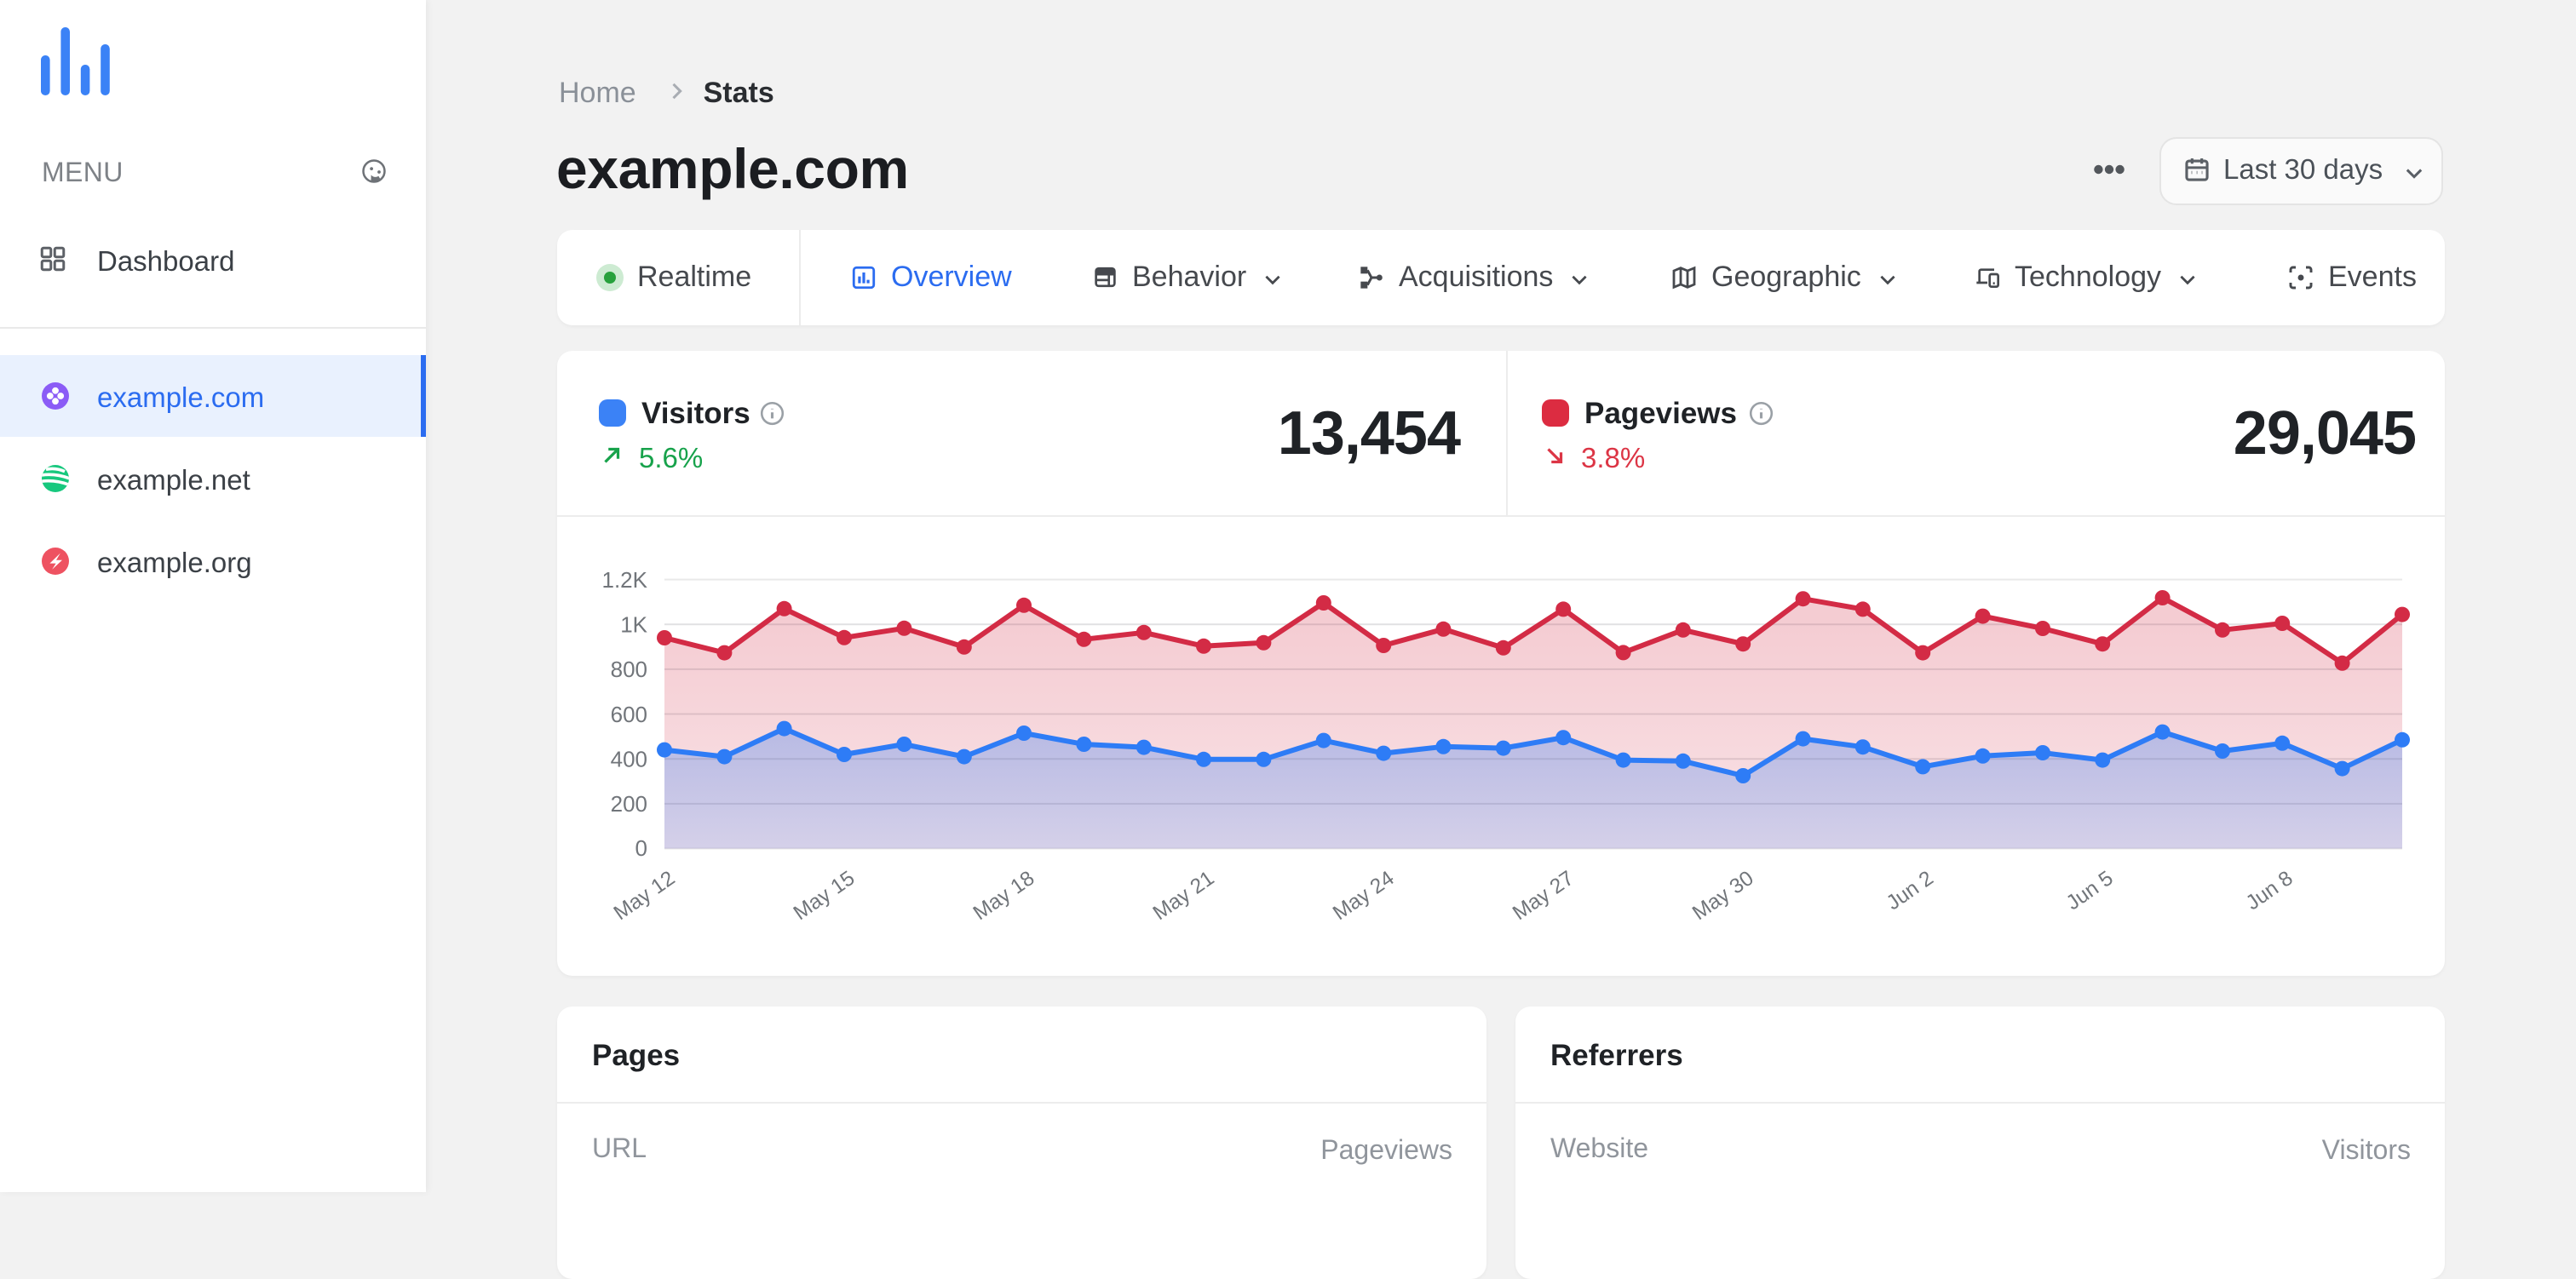 The height and width of the screenshot is (1279, 2576). I want to click on svg-text: May 15, so click(825, 896).